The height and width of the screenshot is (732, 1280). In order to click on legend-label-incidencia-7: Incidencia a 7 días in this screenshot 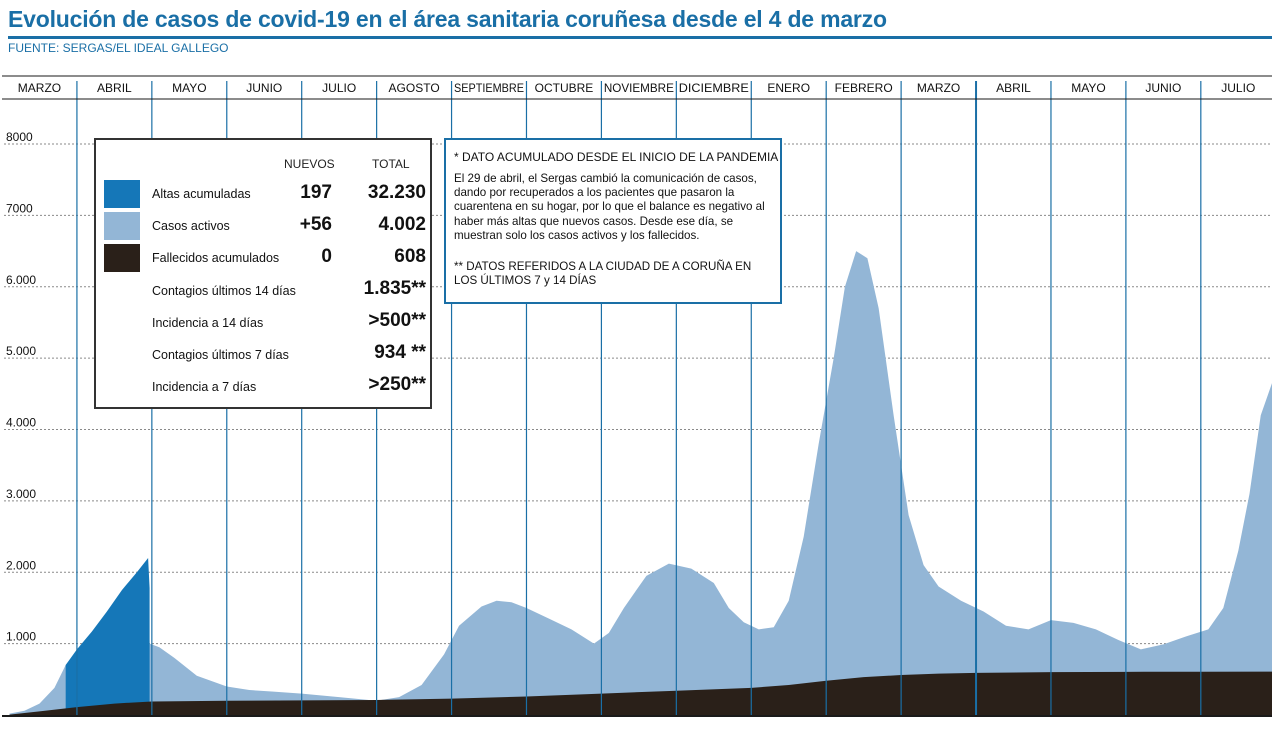, I will do `click(204, 387)`.